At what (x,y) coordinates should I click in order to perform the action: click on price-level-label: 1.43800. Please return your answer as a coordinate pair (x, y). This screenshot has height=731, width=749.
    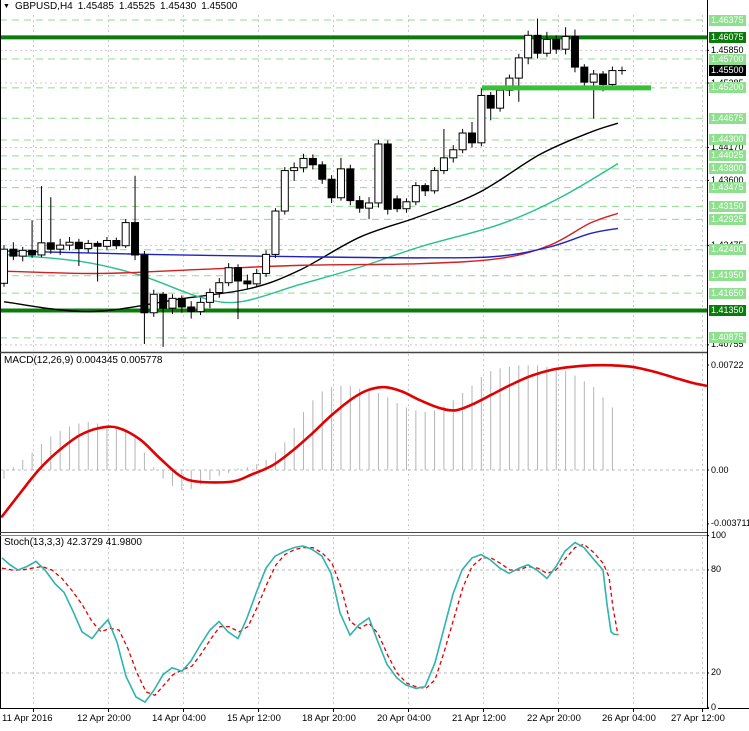
    Looking at the image, I should click on (727, 169).